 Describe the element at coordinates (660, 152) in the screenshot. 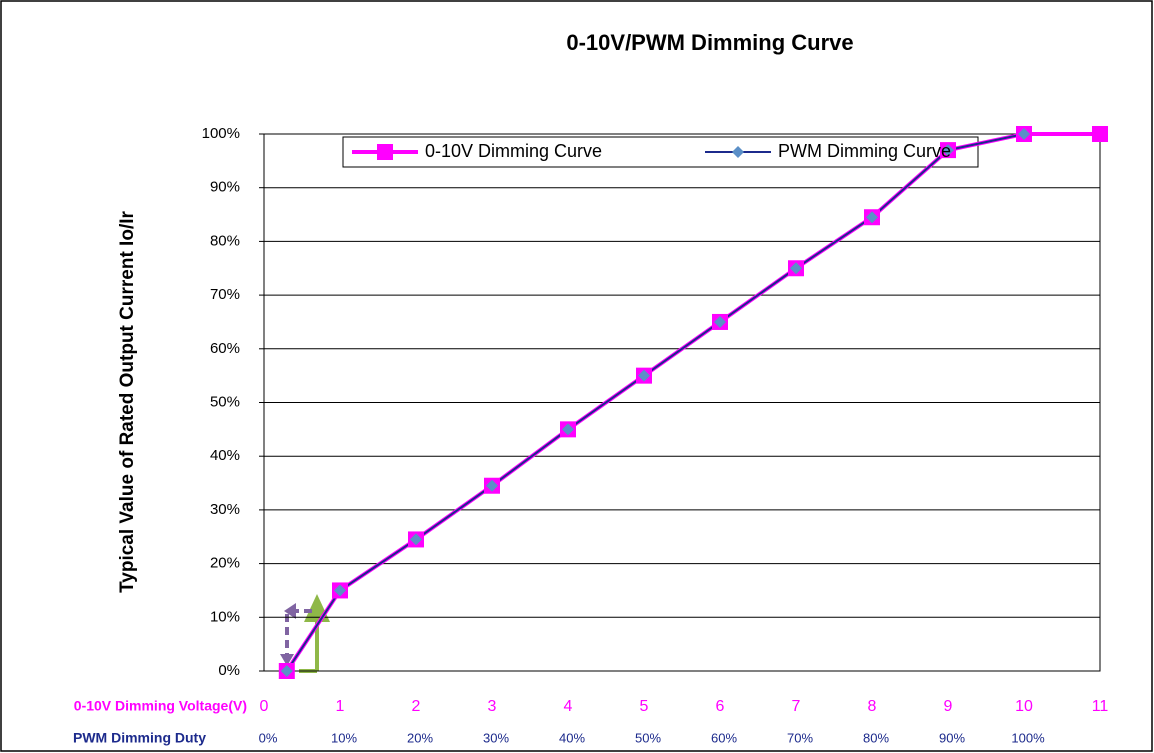

I see `legend-box` at that location.